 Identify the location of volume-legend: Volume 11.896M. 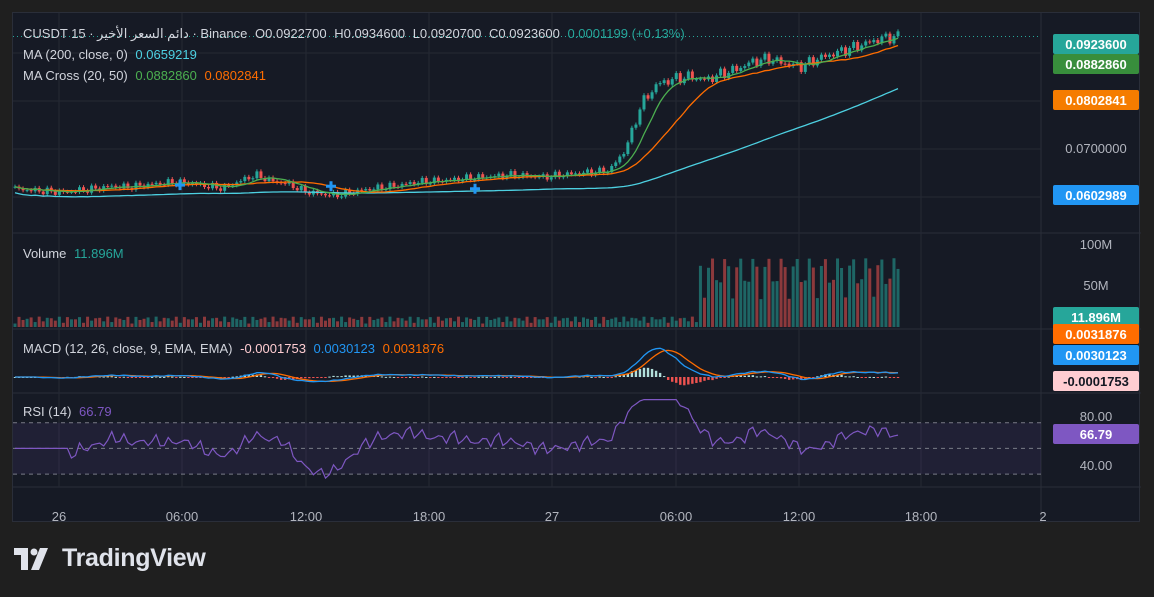
(75, 253).